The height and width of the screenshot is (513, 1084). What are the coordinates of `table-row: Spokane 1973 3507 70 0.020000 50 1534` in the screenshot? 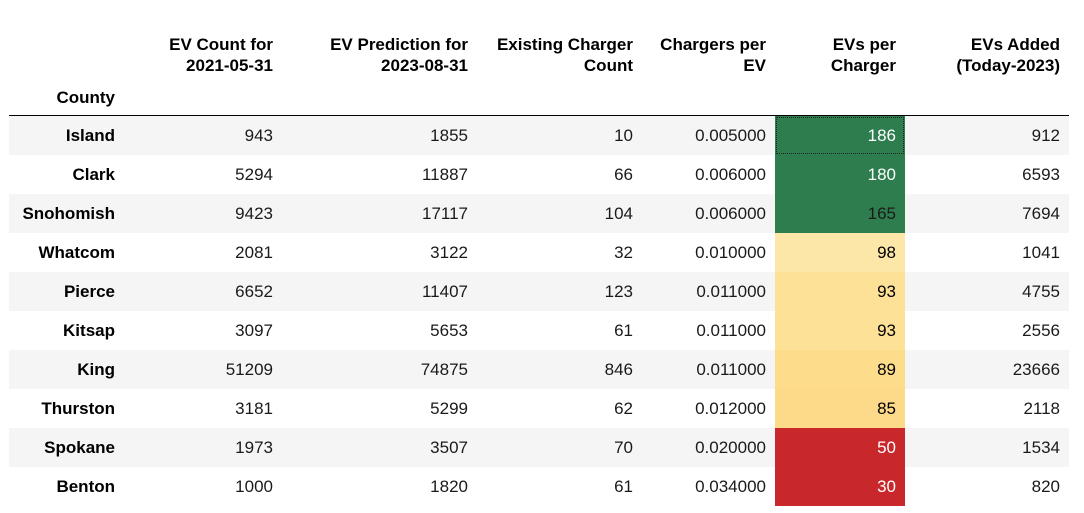 It's located at (539, 447).